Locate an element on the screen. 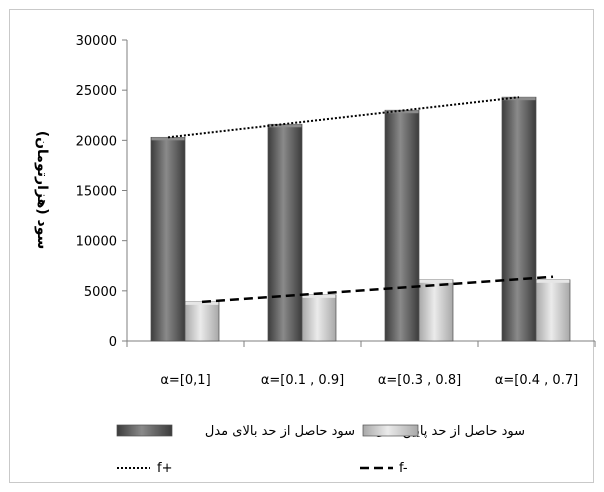  x-tick-label: α=[0.3 , 0.8] is located at coordinates (419, 380).